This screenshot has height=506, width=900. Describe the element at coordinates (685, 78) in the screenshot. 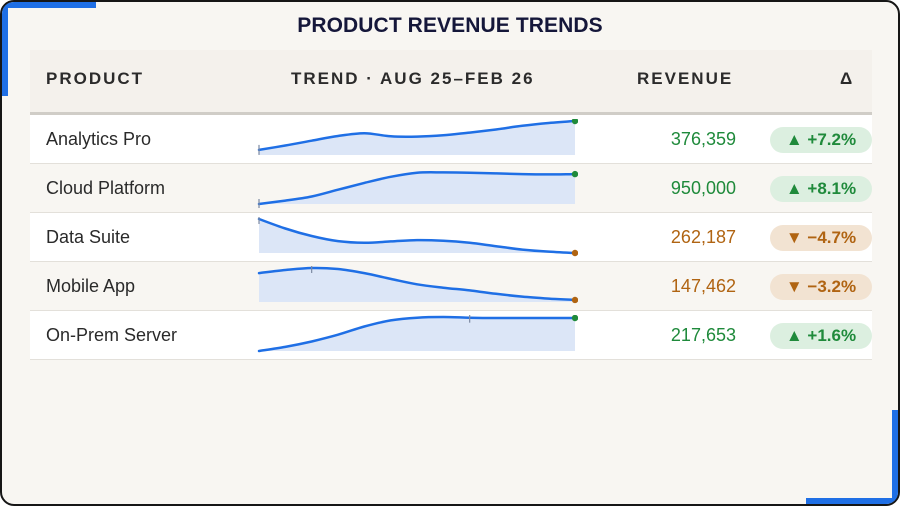

I see `header-revenue: REVENUE` at that location.